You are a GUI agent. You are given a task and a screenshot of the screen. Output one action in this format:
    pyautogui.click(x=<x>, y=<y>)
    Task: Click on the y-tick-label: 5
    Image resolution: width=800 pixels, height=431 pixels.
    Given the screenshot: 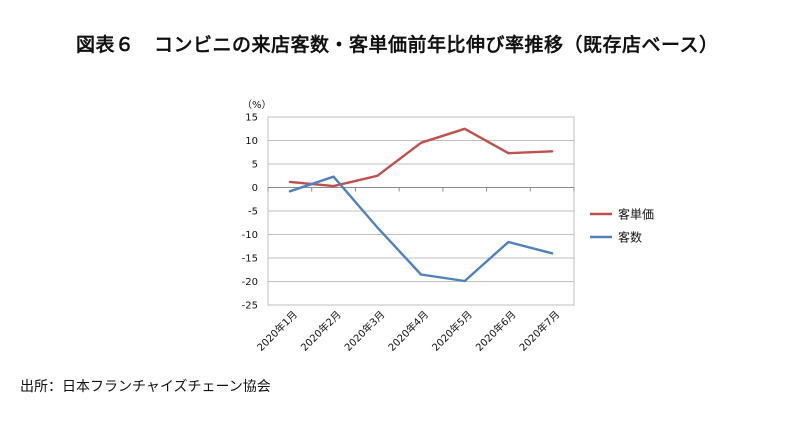 What is the action you would take?
    pyautogui.click(x=255, y=165)
    